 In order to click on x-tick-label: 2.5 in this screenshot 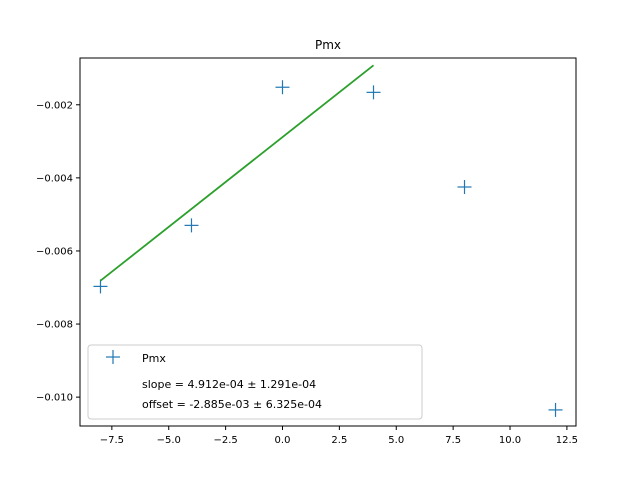, I will do `click(339, 440)`.